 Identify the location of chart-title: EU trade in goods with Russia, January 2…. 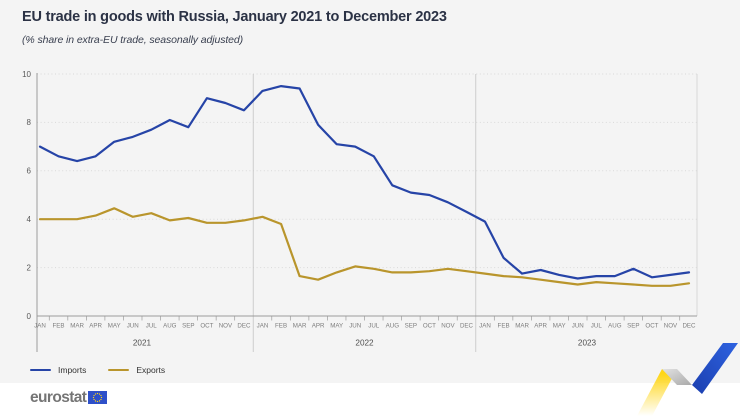
(234, 17).